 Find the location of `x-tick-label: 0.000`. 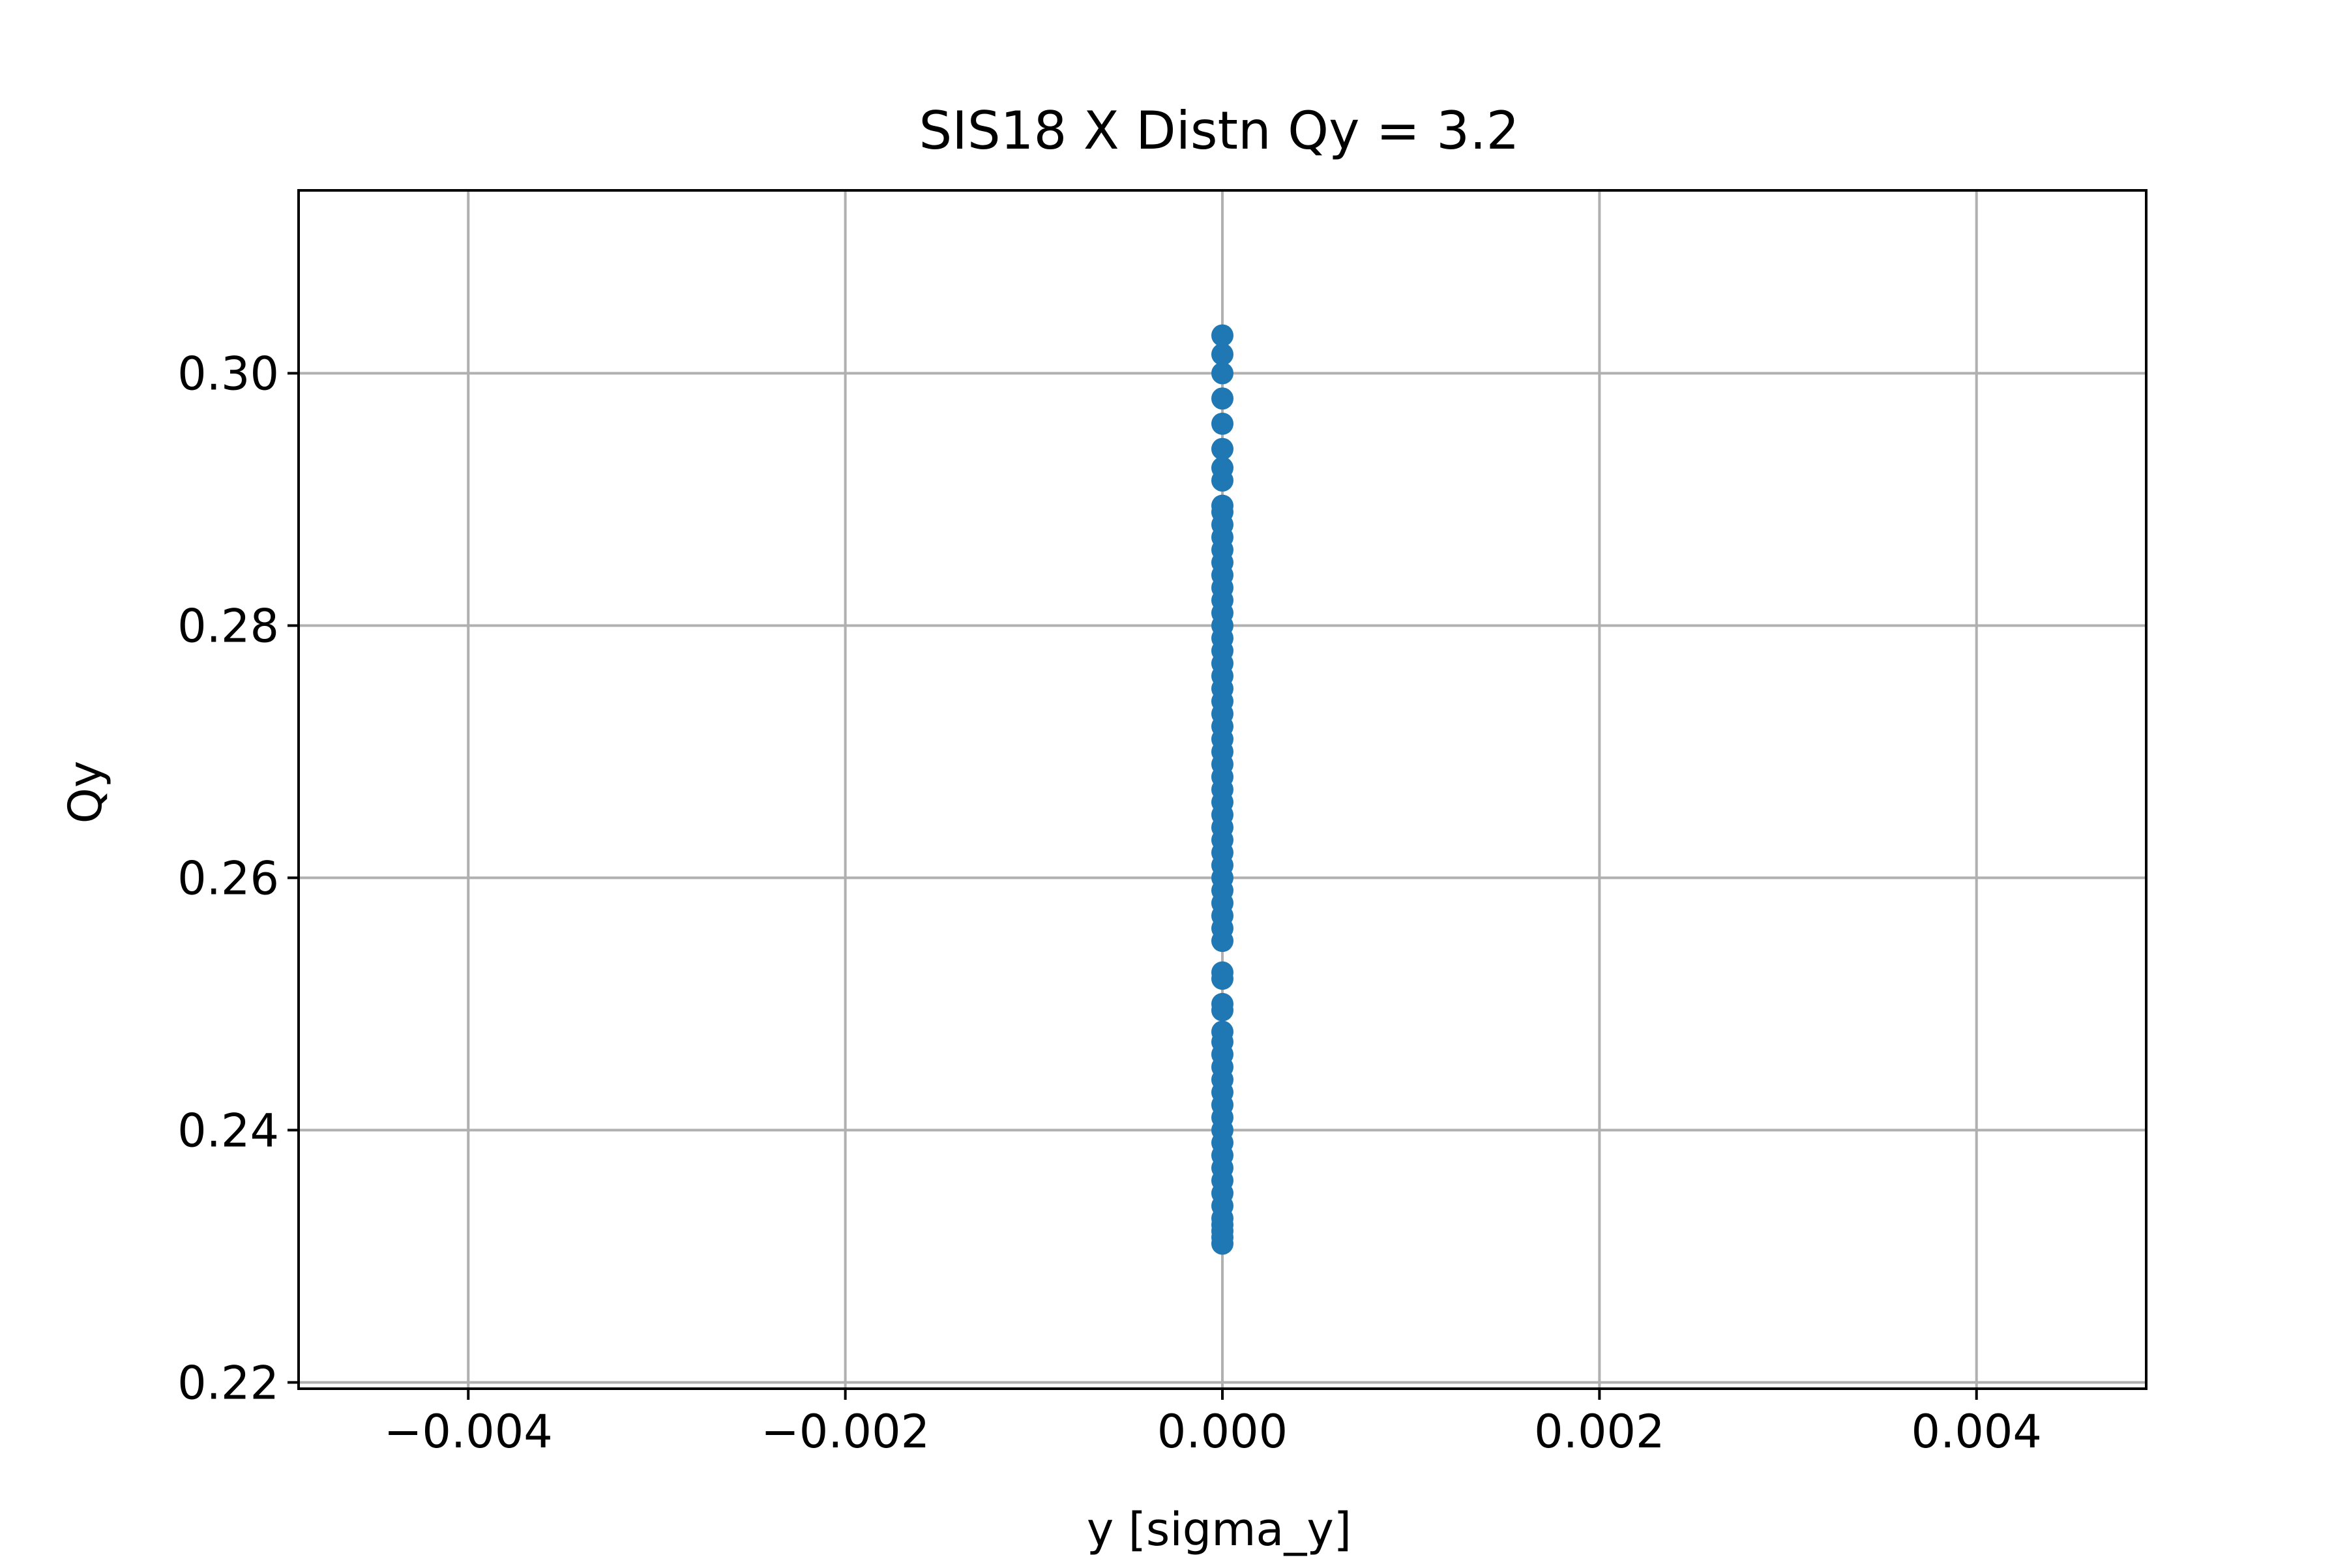

x-tick-label: 0.000 is located at coordinates (1222, 1432).